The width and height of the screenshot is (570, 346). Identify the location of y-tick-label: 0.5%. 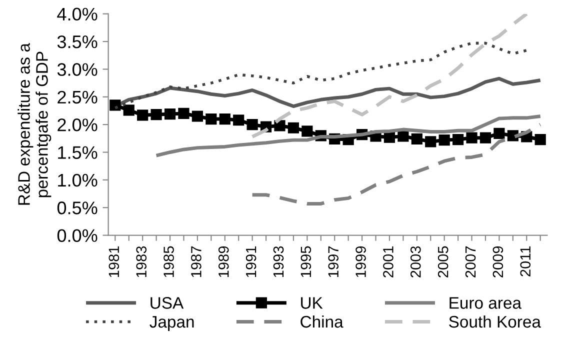
(77, 208).